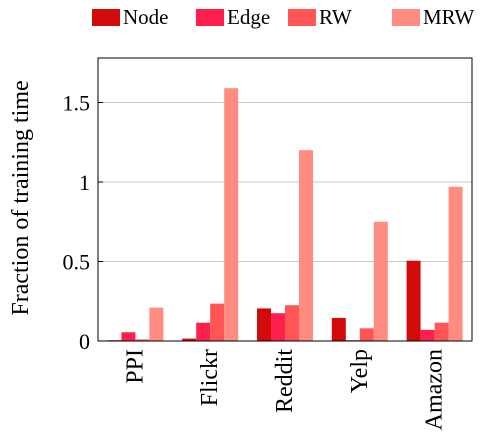 The image size is (484, 438). I want to click on x-tick-label-flickr: Flickr, so click(210, 377).